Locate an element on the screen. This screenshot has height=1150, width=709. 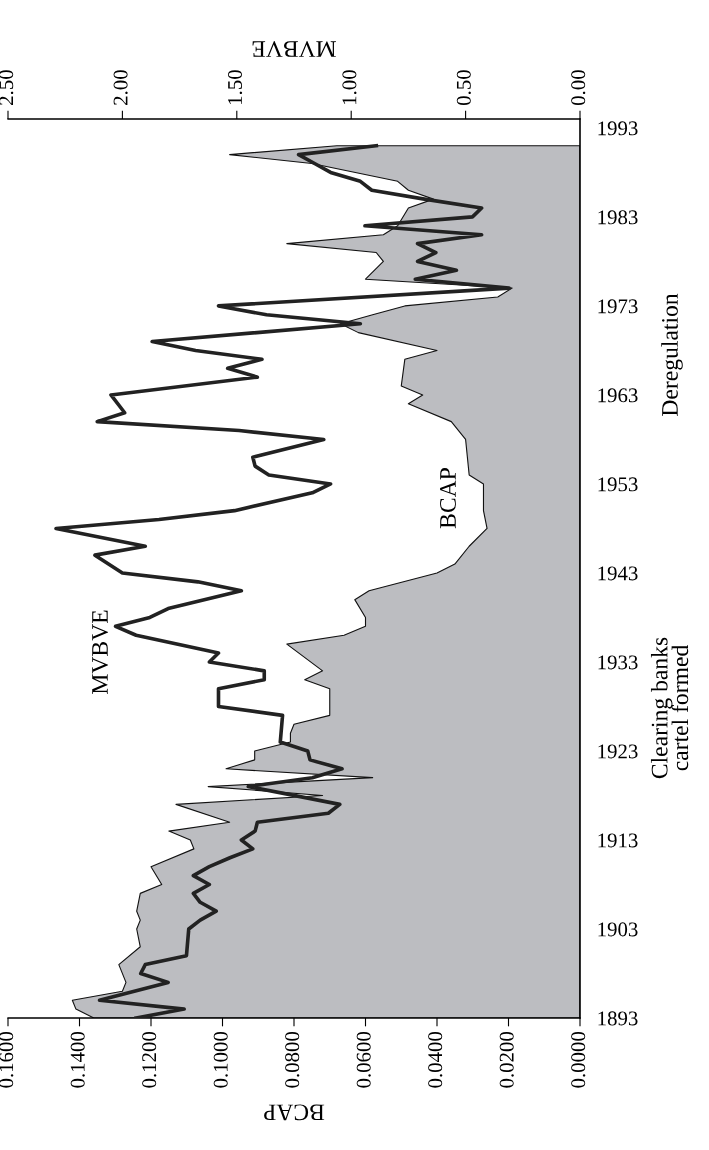
x-tick-label: 0.1600 is located at coordinates (7, 1059).